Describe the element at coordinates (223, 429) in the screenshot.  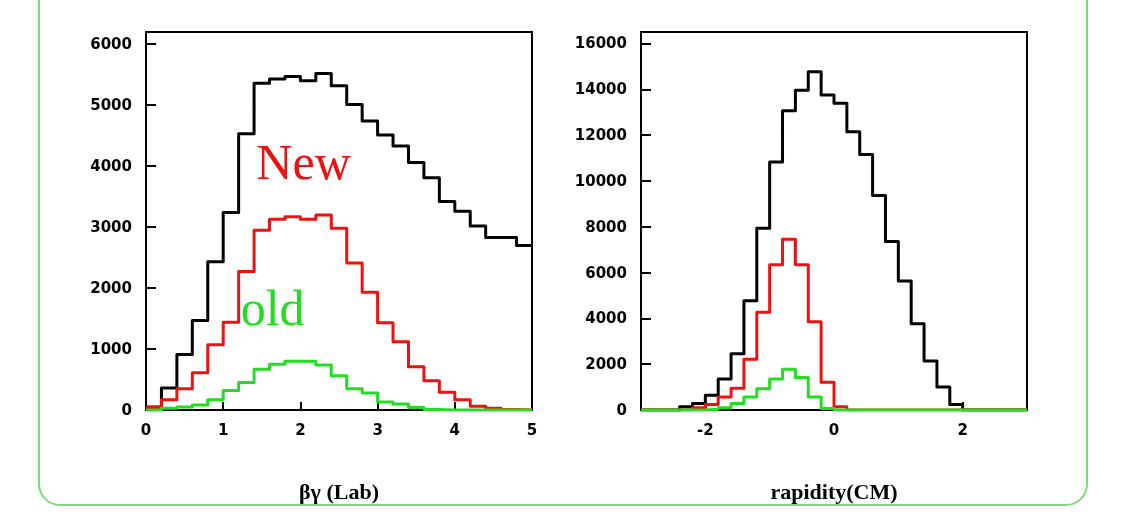
I see `x-tick-label: 1` at that location.